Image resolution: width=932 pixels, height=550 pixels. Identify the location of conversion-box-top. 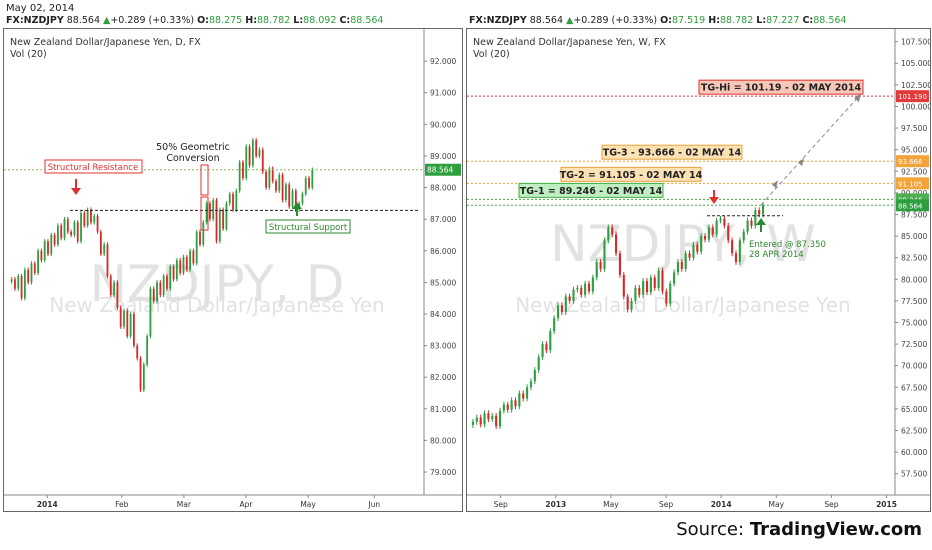
(204, 180).